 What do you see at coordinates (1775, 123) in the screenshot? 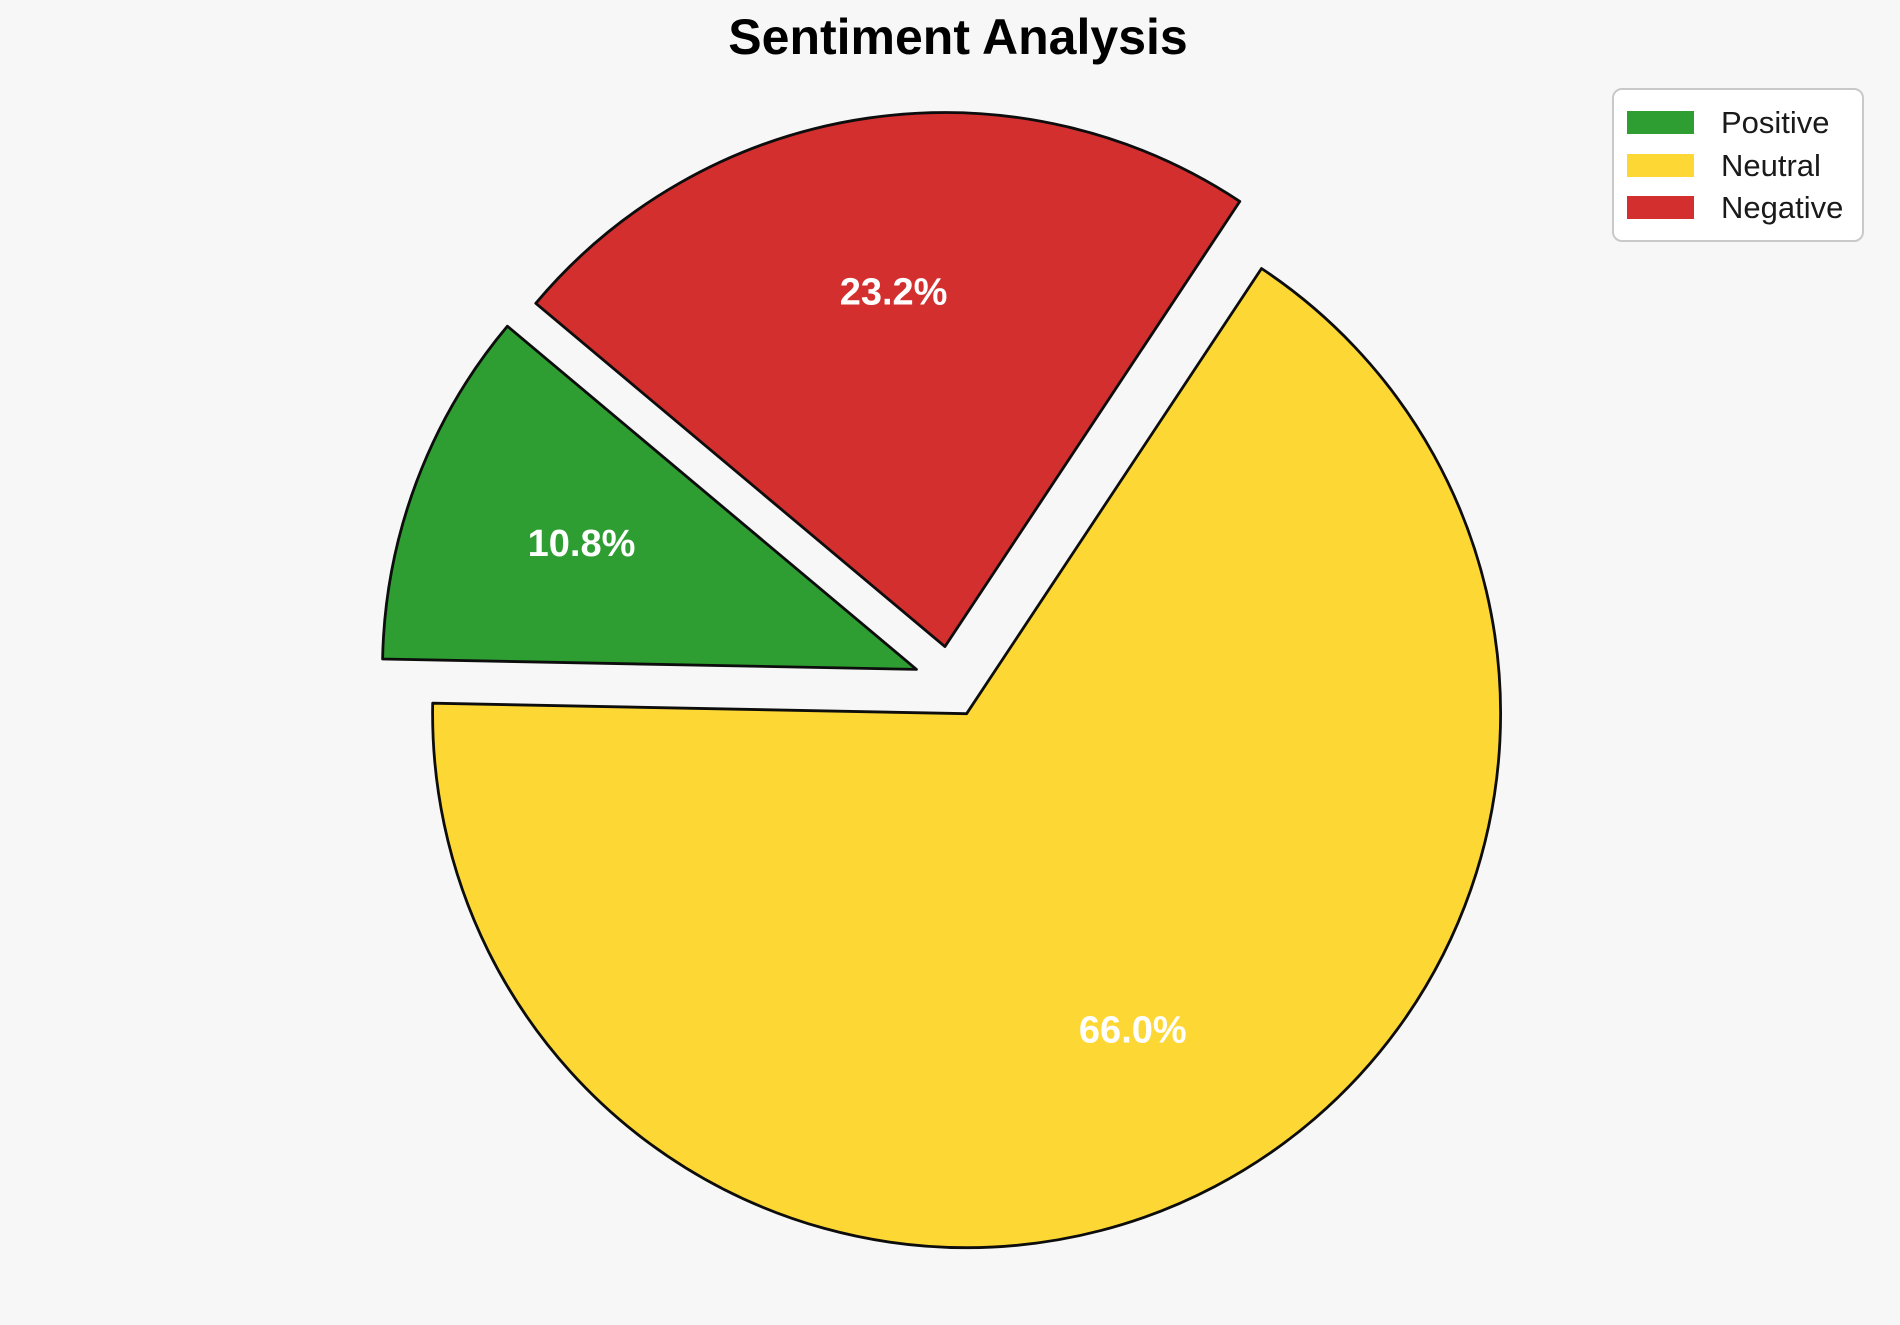
I see `legend-label-positive: Positive` at bounding box center [1775, 123].